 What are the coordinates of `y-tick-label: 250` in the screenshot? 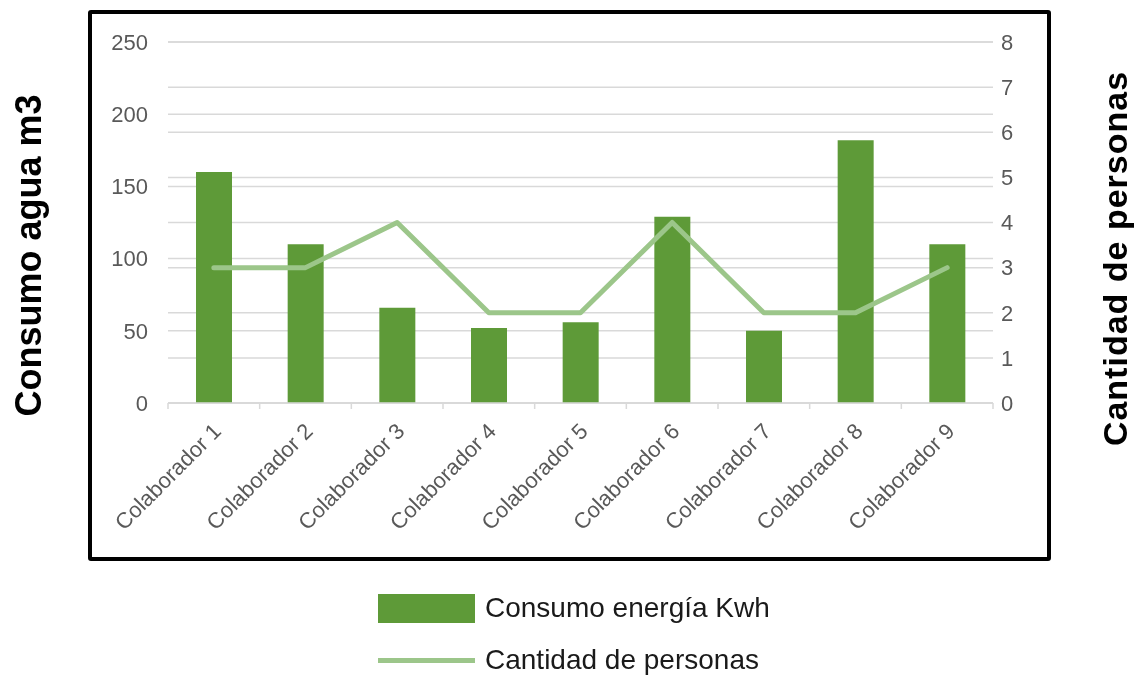 It's located at (129, 42).